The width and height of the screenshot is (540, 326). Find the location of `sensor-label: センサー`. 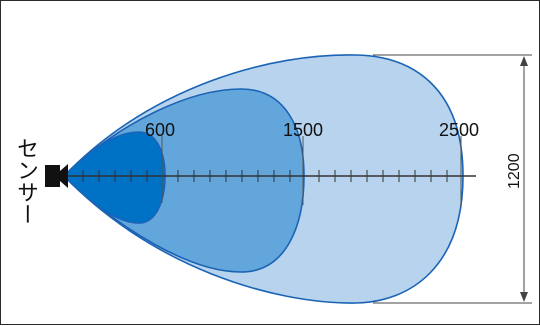

sensor-label: センサー is located at coordinates (26, 181).